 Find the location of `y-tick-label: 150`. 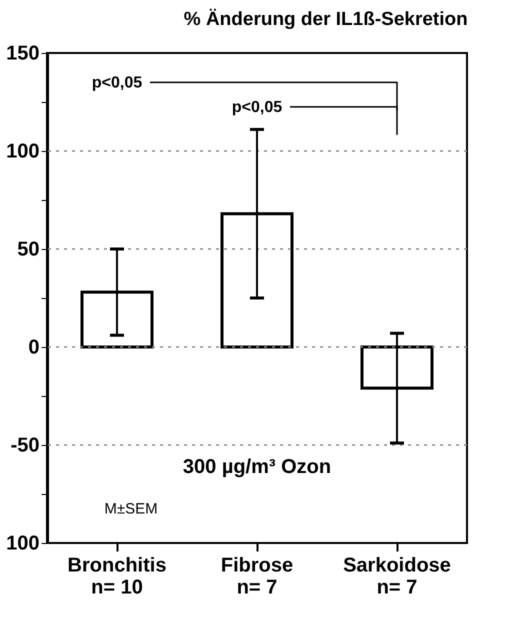

y-tick-label: 150 is located at coordinates (23, 53).